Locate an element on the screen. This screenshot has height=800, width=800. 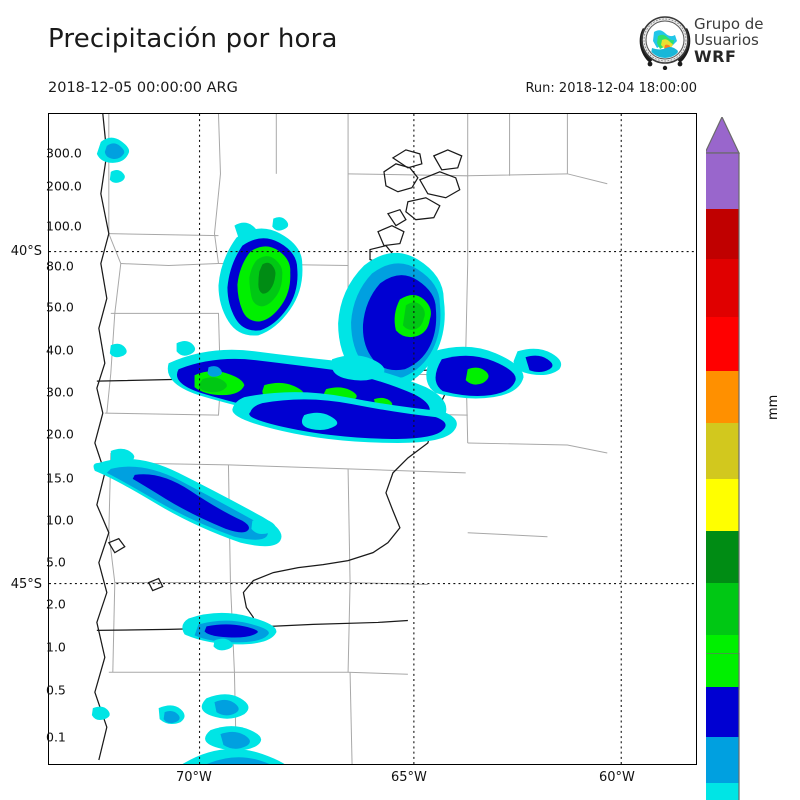
colorbar-tick-20: 20.0 is located at coordinates (60, 434).